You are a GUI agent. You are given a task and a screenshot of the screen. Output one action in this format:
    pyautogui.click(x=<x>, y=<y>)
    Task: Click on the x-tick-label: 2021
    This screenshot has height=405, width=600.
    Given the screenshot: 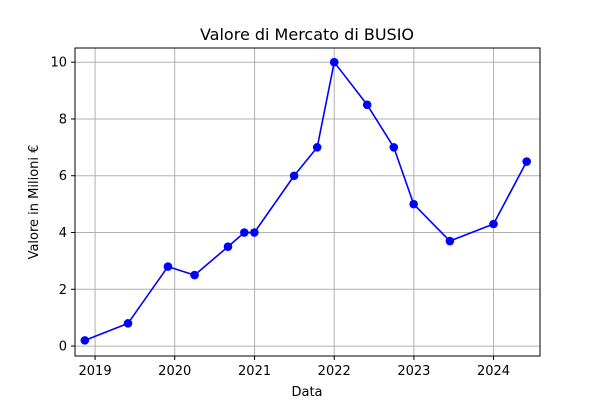 What is the action you would take?
    pyautogui.click(x=254, y=371)
    